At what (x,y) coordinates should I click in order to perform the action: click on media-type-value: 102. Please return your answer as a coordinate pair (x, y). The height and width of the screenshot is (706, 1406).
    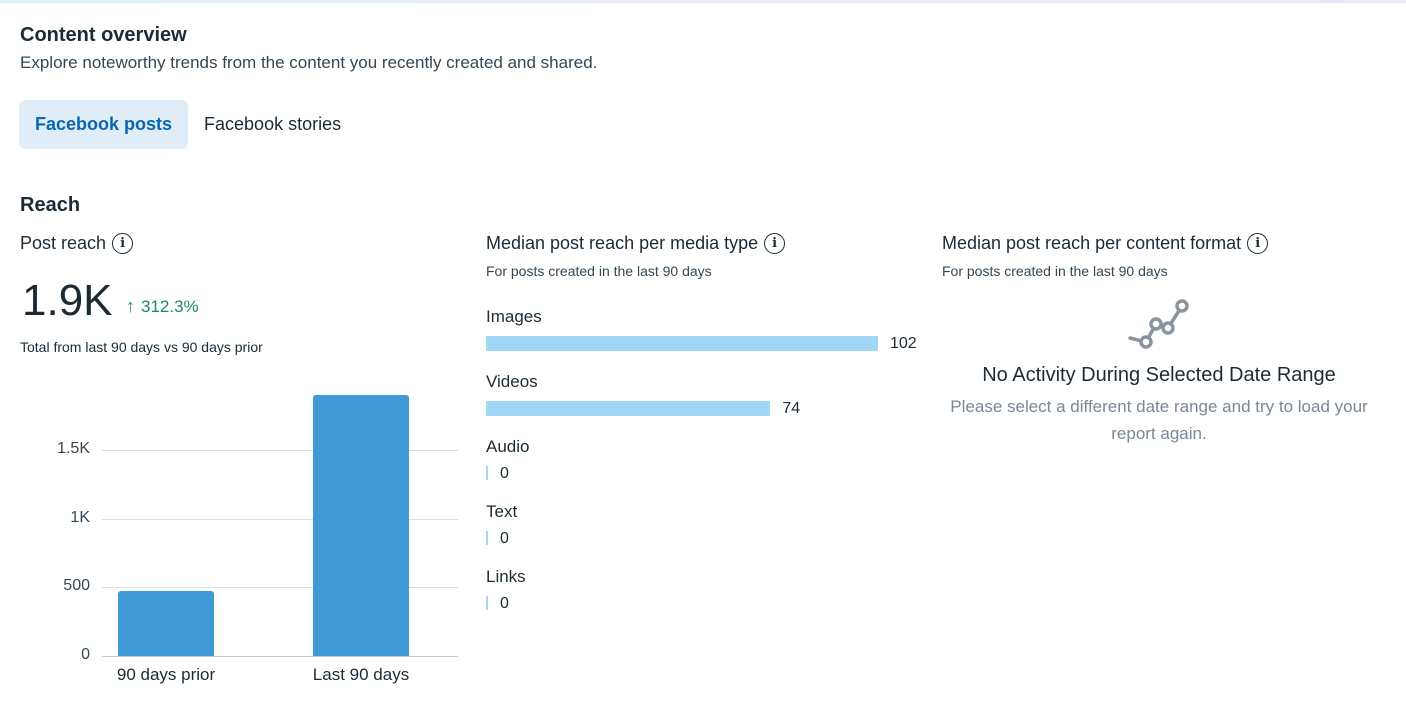
    Looking at the image, I should click on (903, 343).